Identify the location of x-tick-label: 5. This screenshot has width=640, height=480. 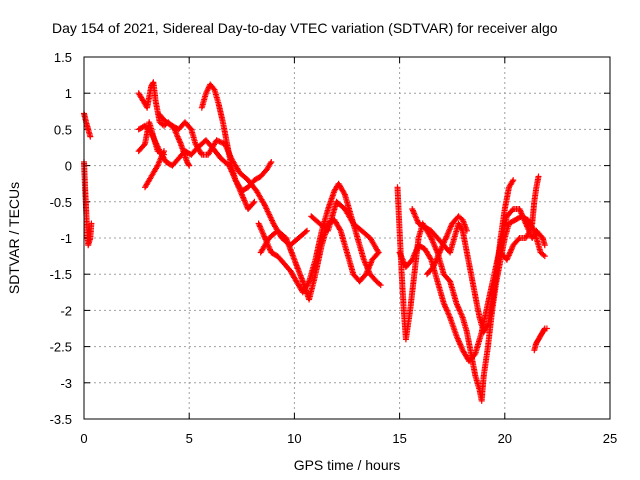
(189, 438).